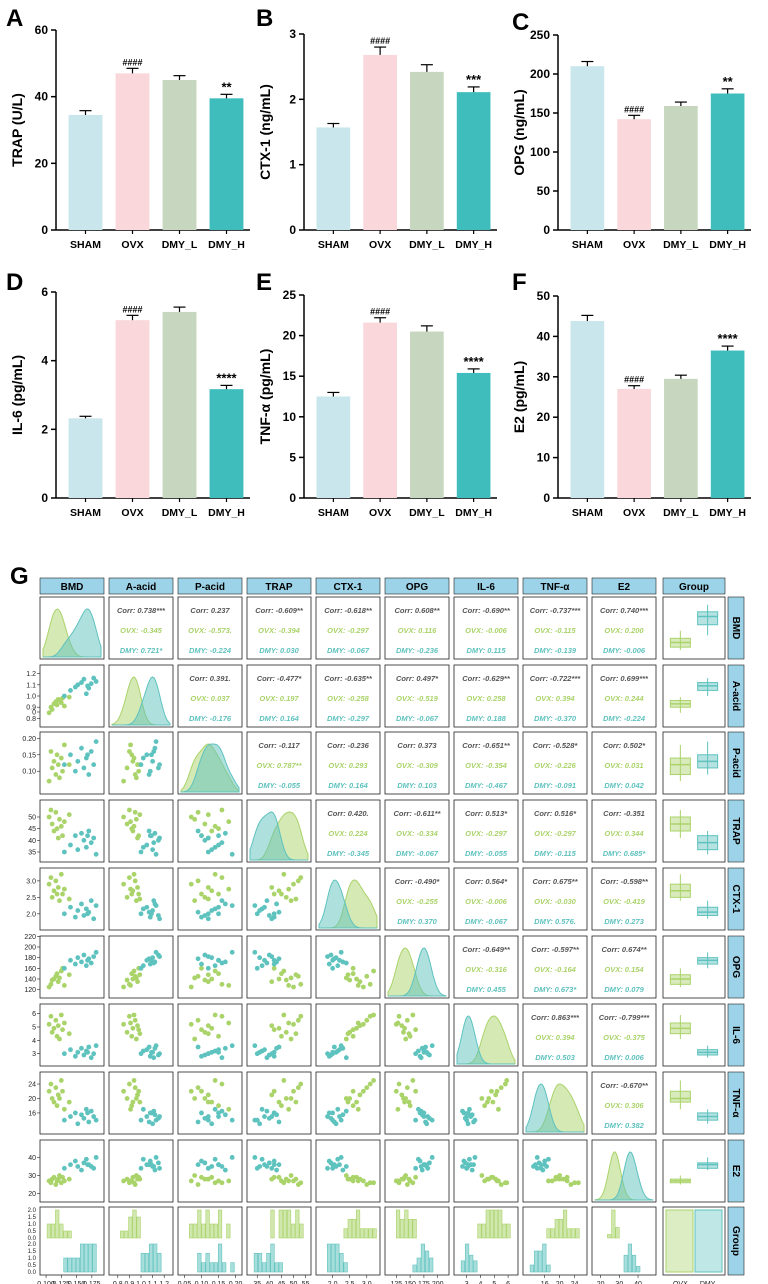  What do you see at coordinates (735, 831) in the screenshot?
I see `row-header-label: TRAP` at bounding box center [735, 831].